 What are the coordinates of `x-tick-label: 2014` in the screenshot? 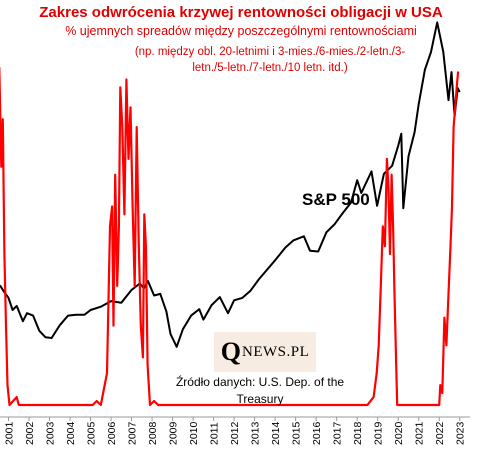 It's located at (276, 433).